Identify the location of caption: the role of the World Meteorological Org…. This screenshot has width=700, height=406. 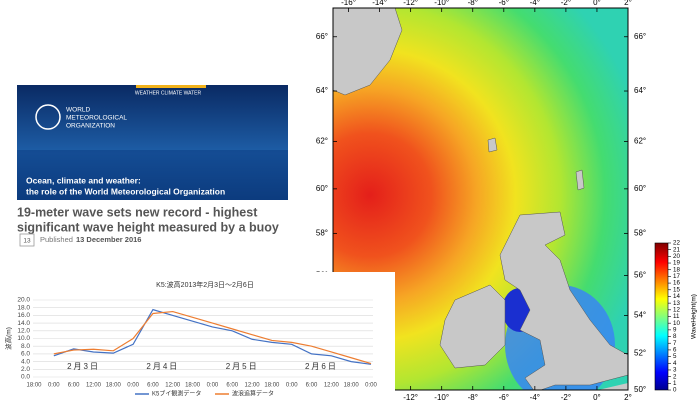
(125, 191).